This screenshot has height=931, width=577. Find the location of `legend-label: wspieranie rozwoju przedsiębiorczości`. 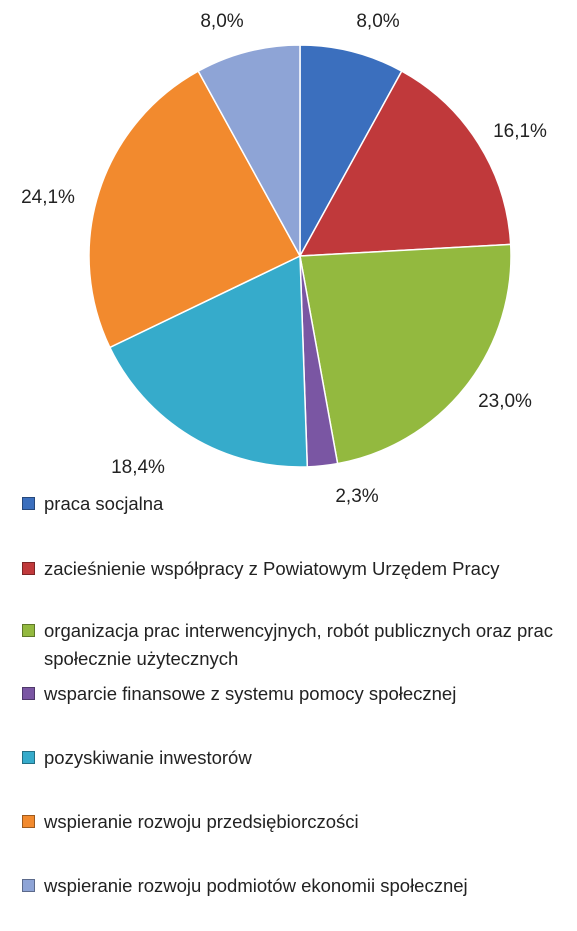

legend-label: wspieranie rozwoju przedsiębiorczości is located at coordinates (201, 821).